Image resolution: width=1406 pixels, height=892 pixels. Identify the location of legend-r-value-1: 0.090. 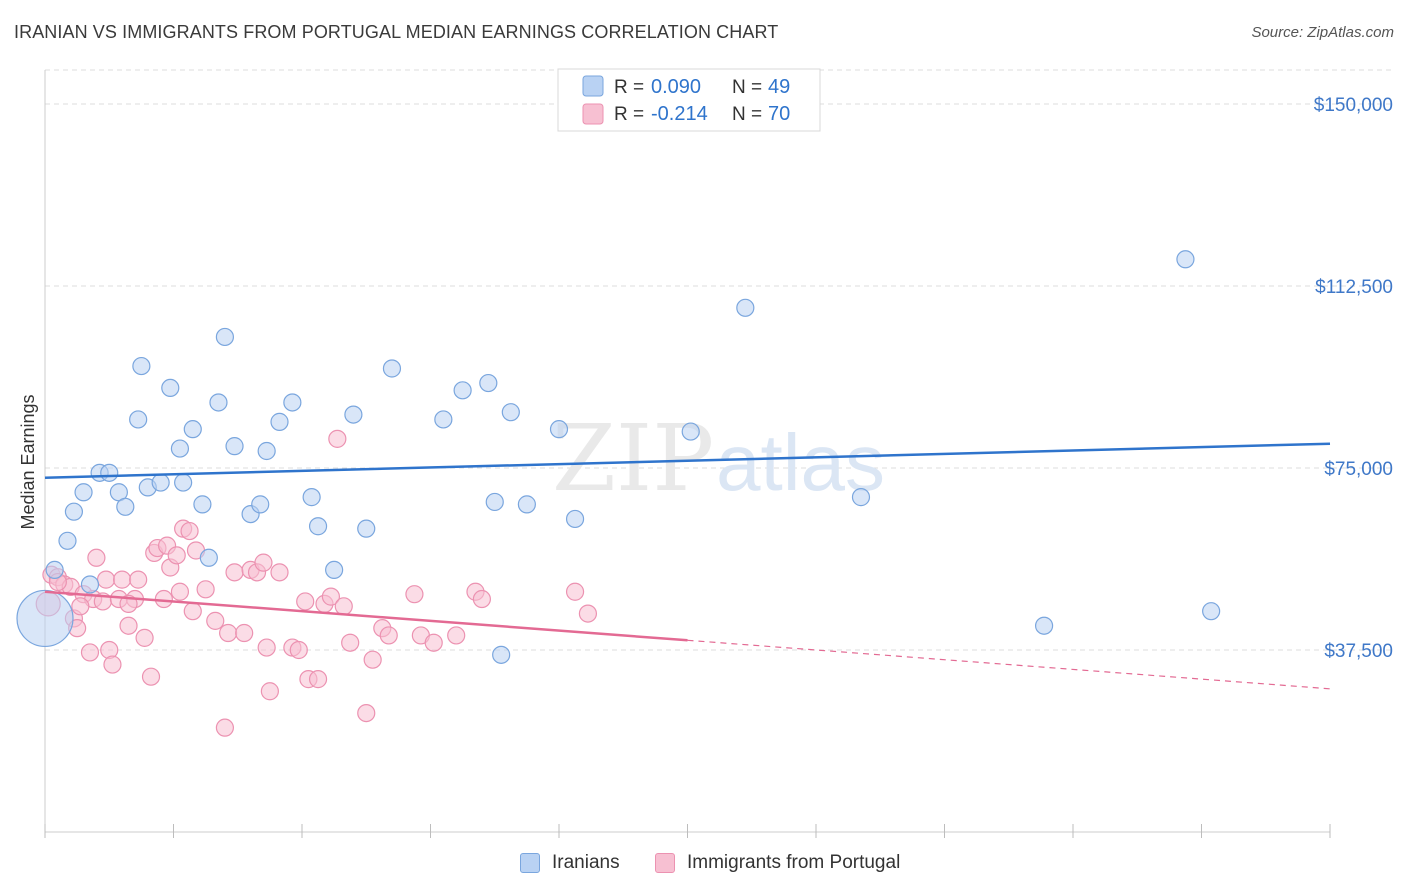
(676, 87).